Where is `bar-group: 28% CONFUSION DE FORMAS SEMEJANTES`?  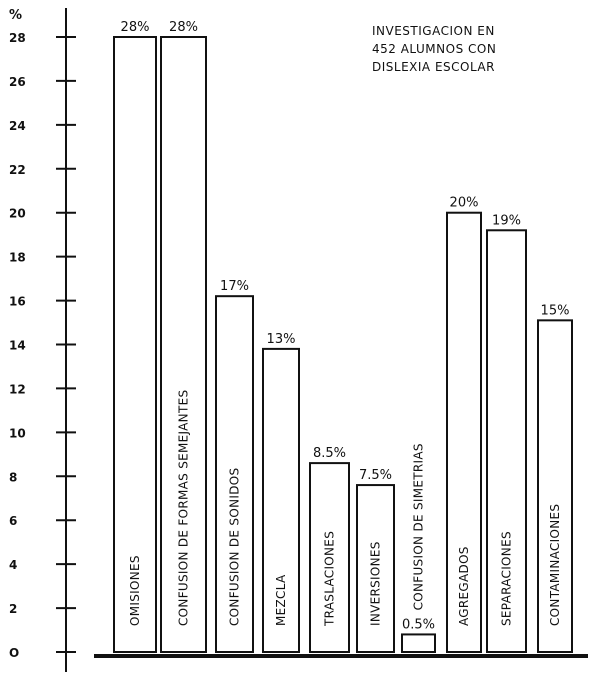 bar-group: 28% CONFUSION DE FORMAS SEMEJANTES is located at coordinates (183, 336).